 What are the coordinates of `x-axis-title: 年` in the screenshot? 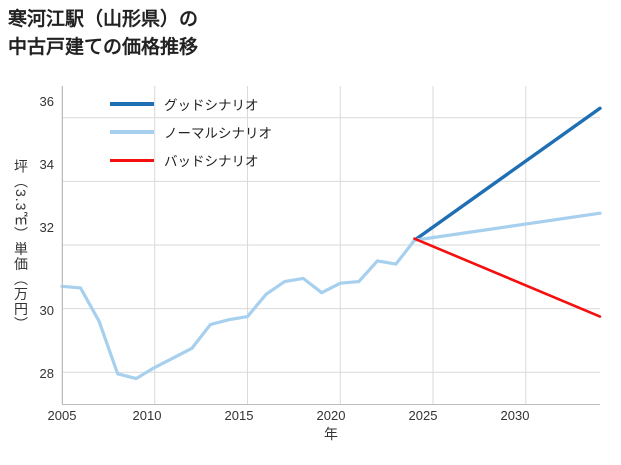 It's located at (331, 434).